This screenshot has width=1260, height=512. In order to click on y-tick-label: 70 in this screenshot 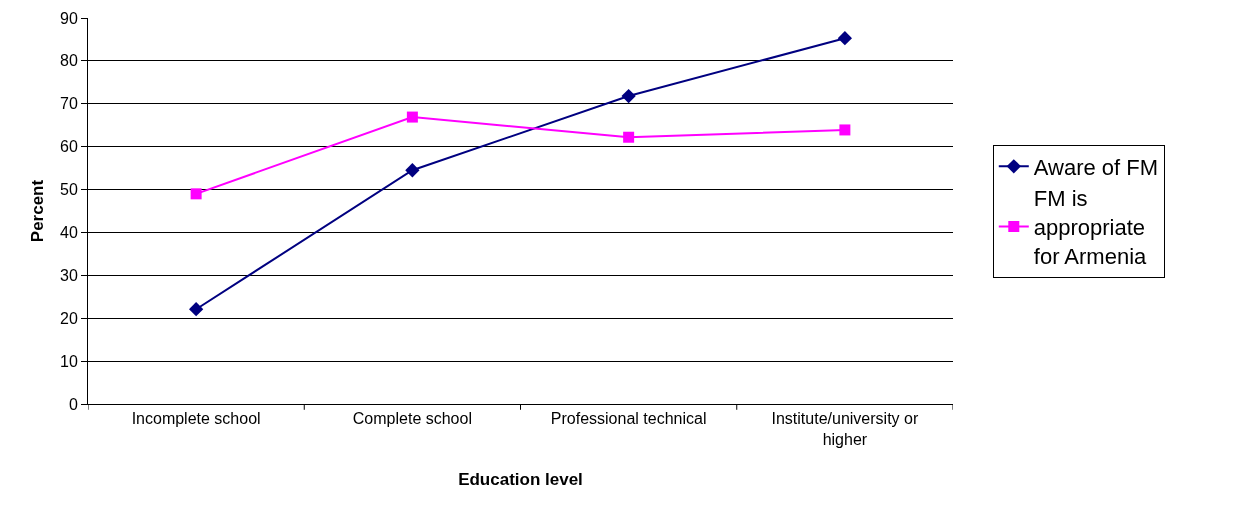, I will do `click(69, 104)`.